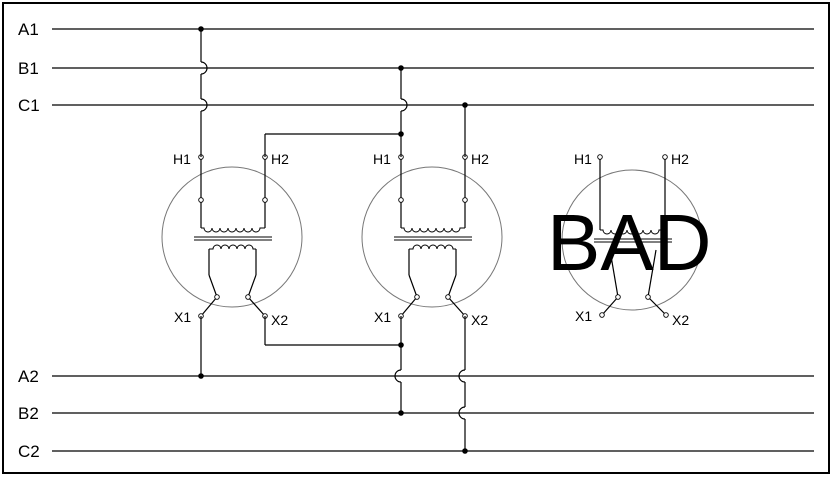 The image size is (836, 478). I want to click on transformer-1-x2-label: X2, so click(279, 320).